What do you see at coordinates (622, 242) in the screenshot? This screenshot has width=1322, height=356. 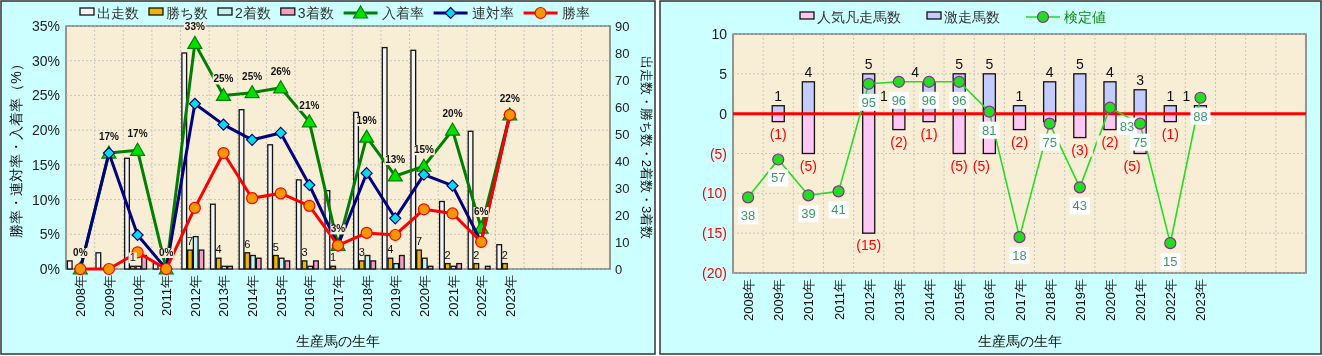 I see `y2-tick-label: 10` at bounding box center [622, 242].